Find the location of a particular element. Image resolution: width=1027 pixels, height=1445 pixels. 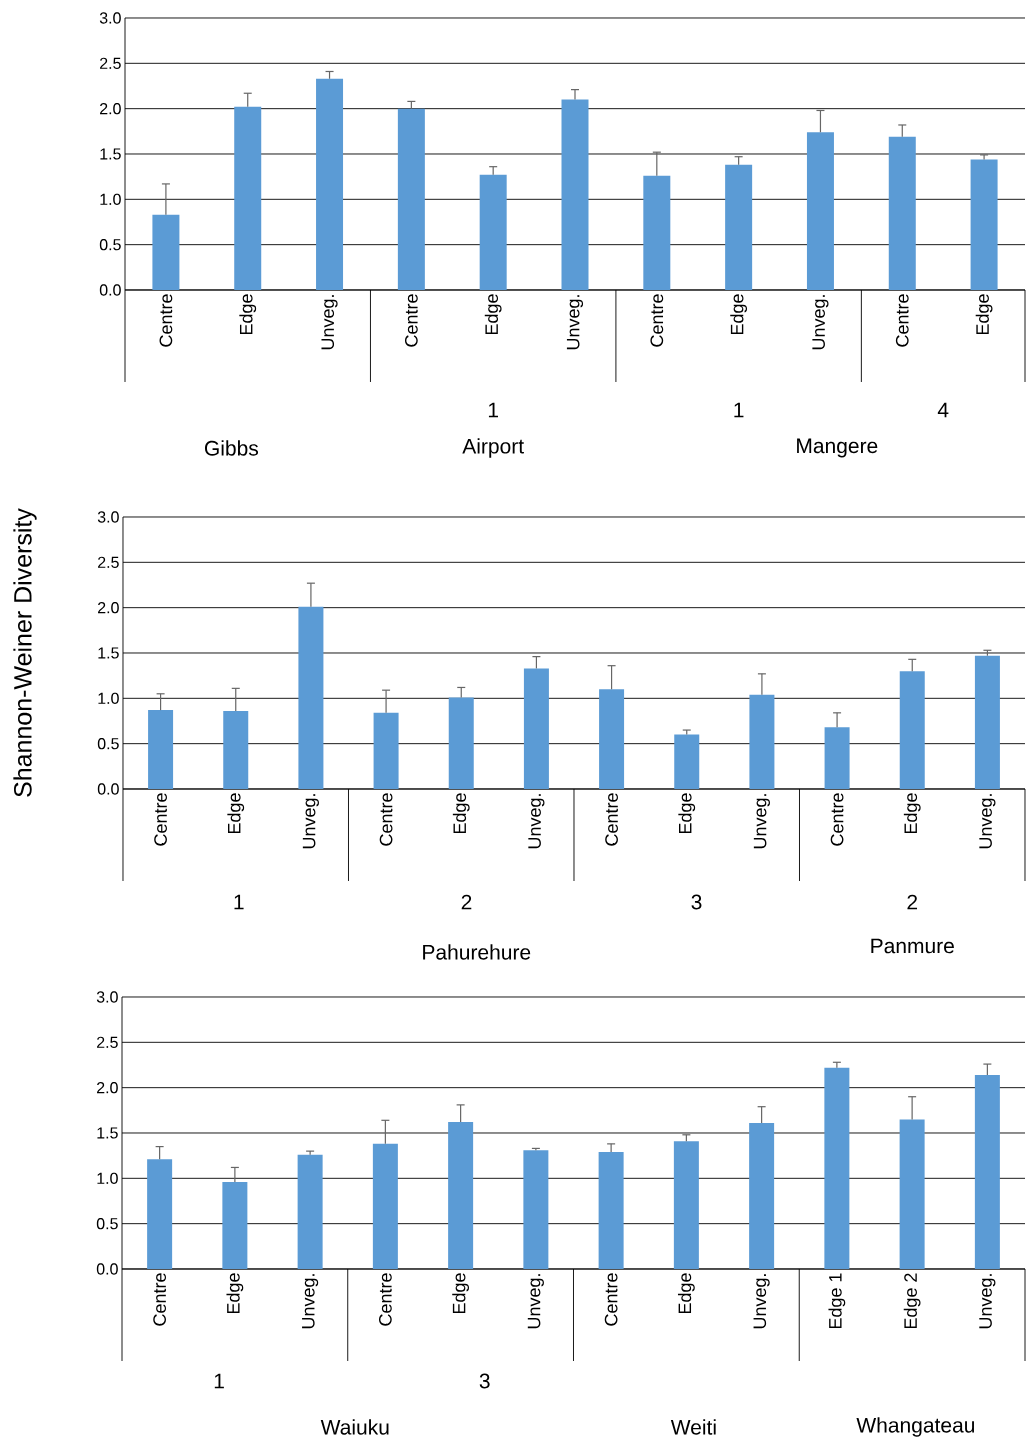

text: Airport is located at coordinates (493, 448).